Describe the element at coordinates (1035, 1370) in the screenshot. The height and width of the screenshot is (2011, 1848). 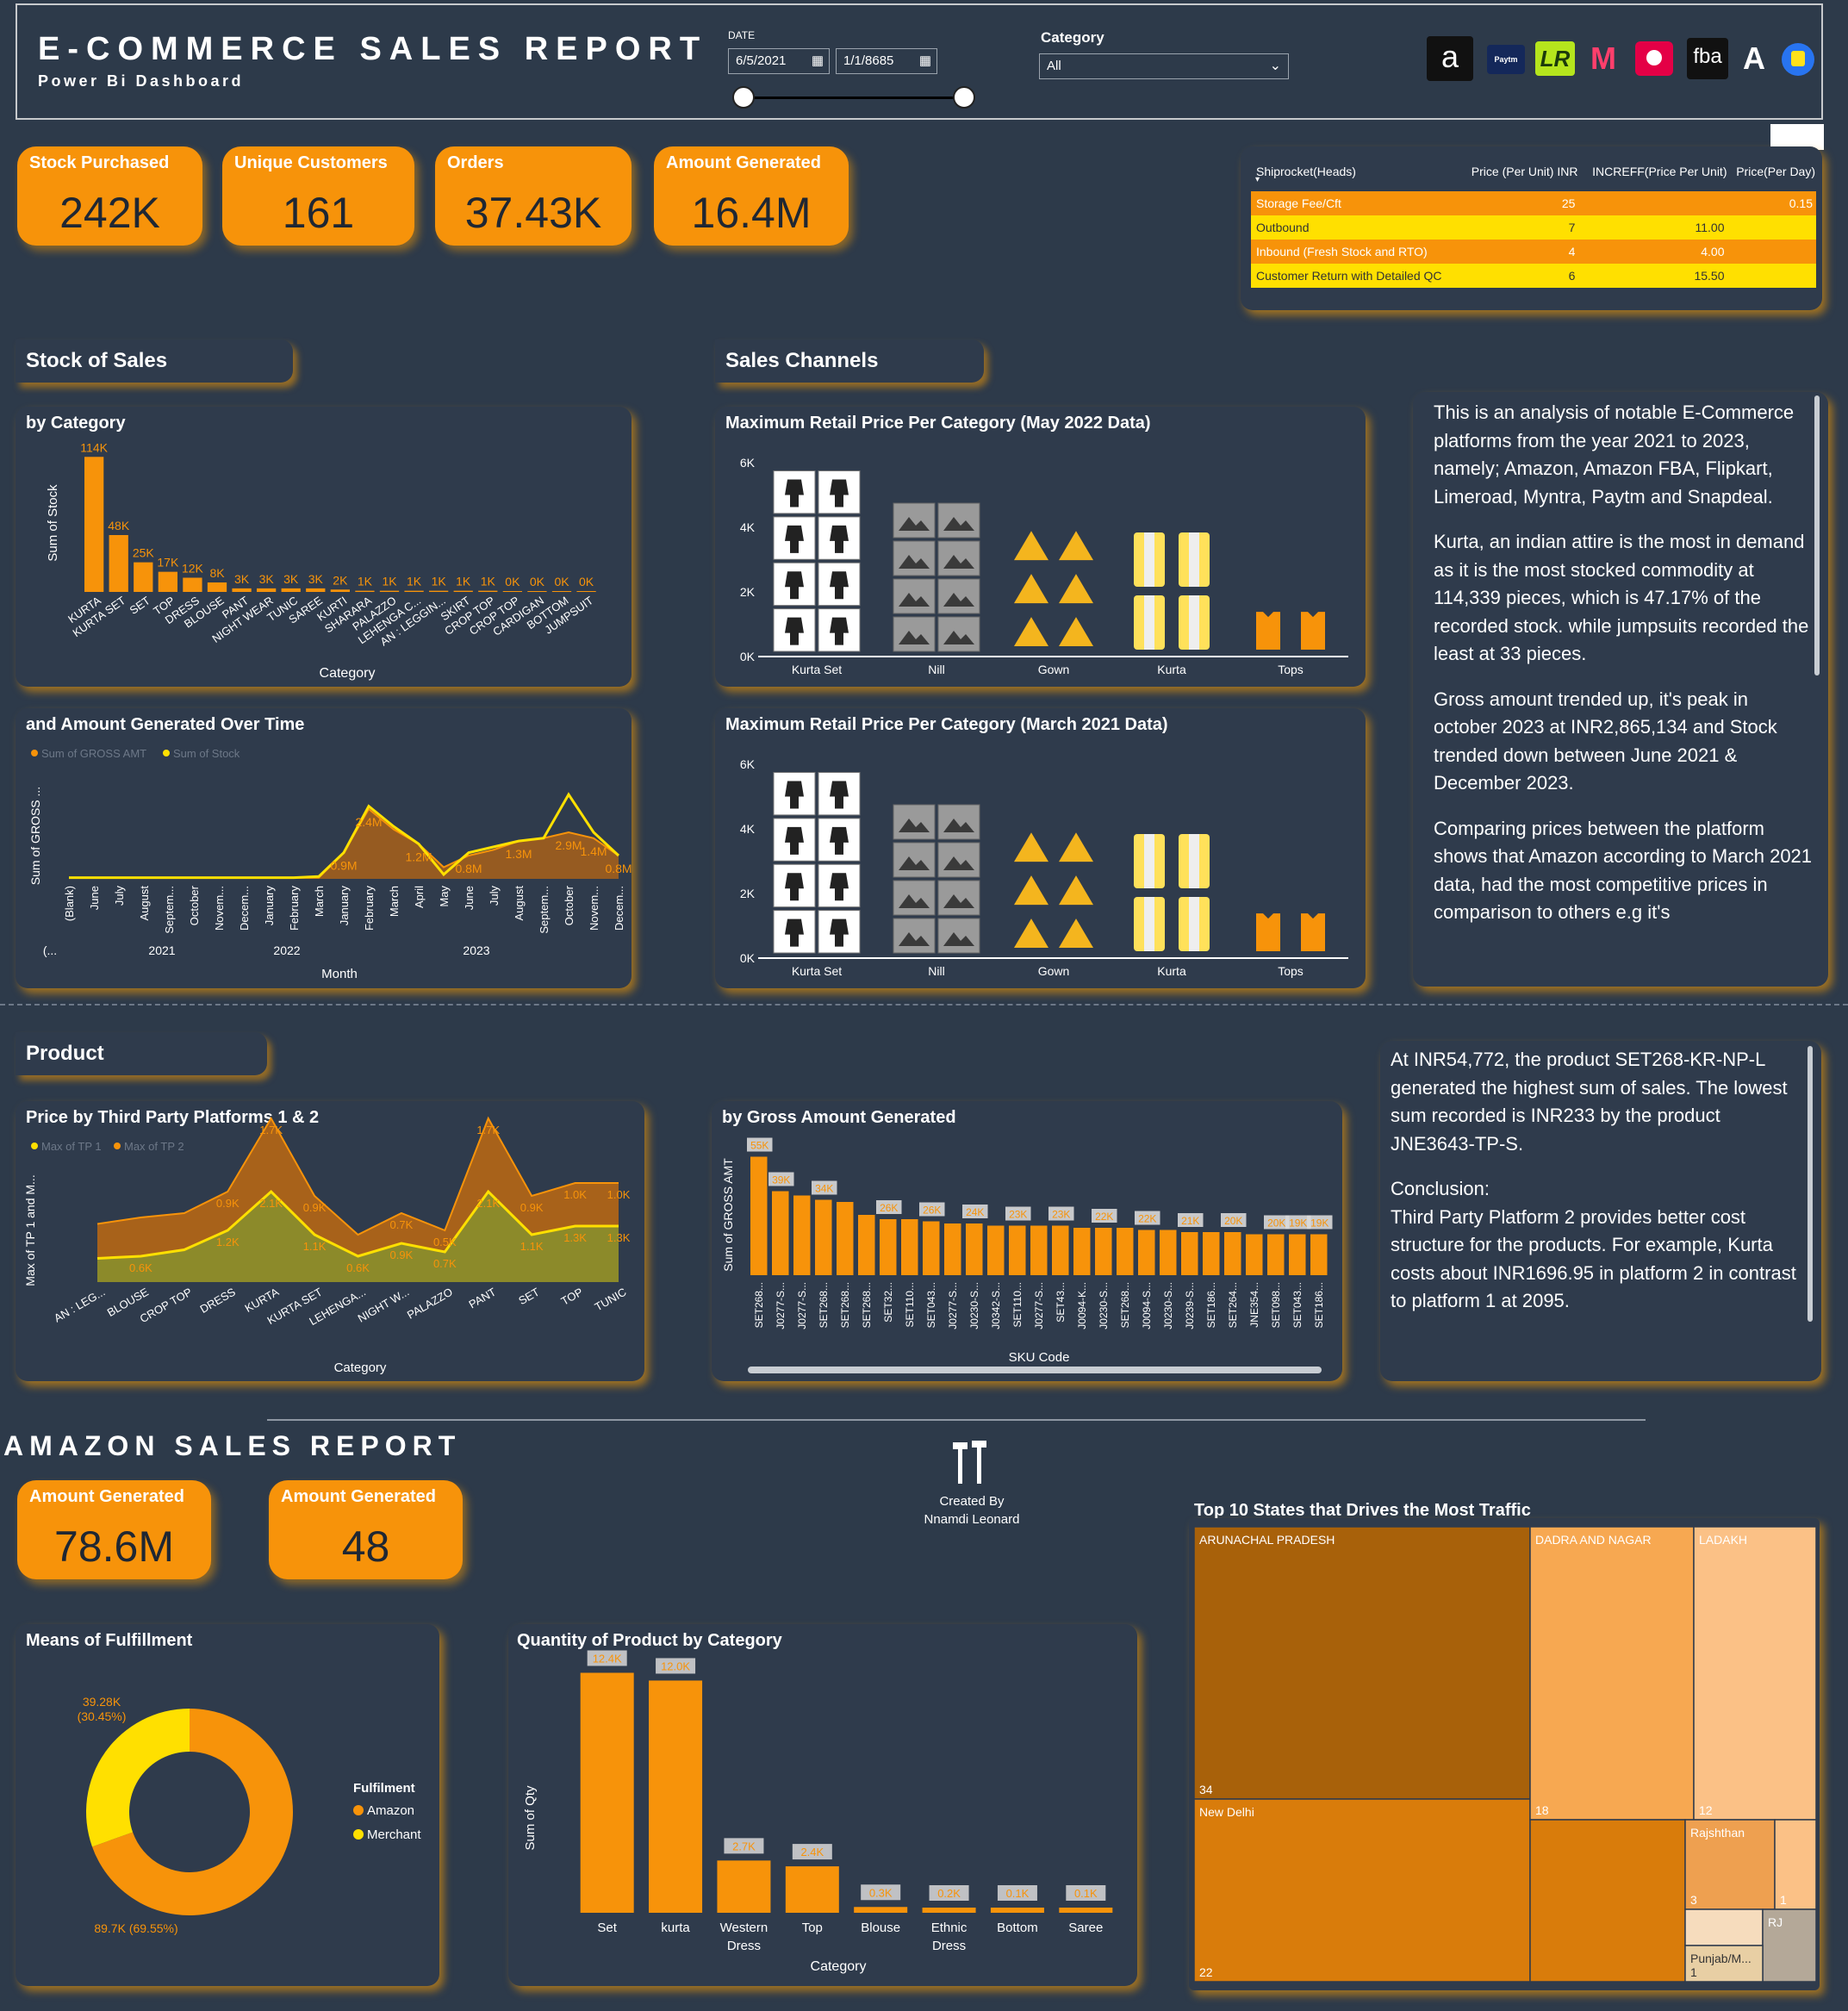
I see `horizontal-scrollbar` at that location.